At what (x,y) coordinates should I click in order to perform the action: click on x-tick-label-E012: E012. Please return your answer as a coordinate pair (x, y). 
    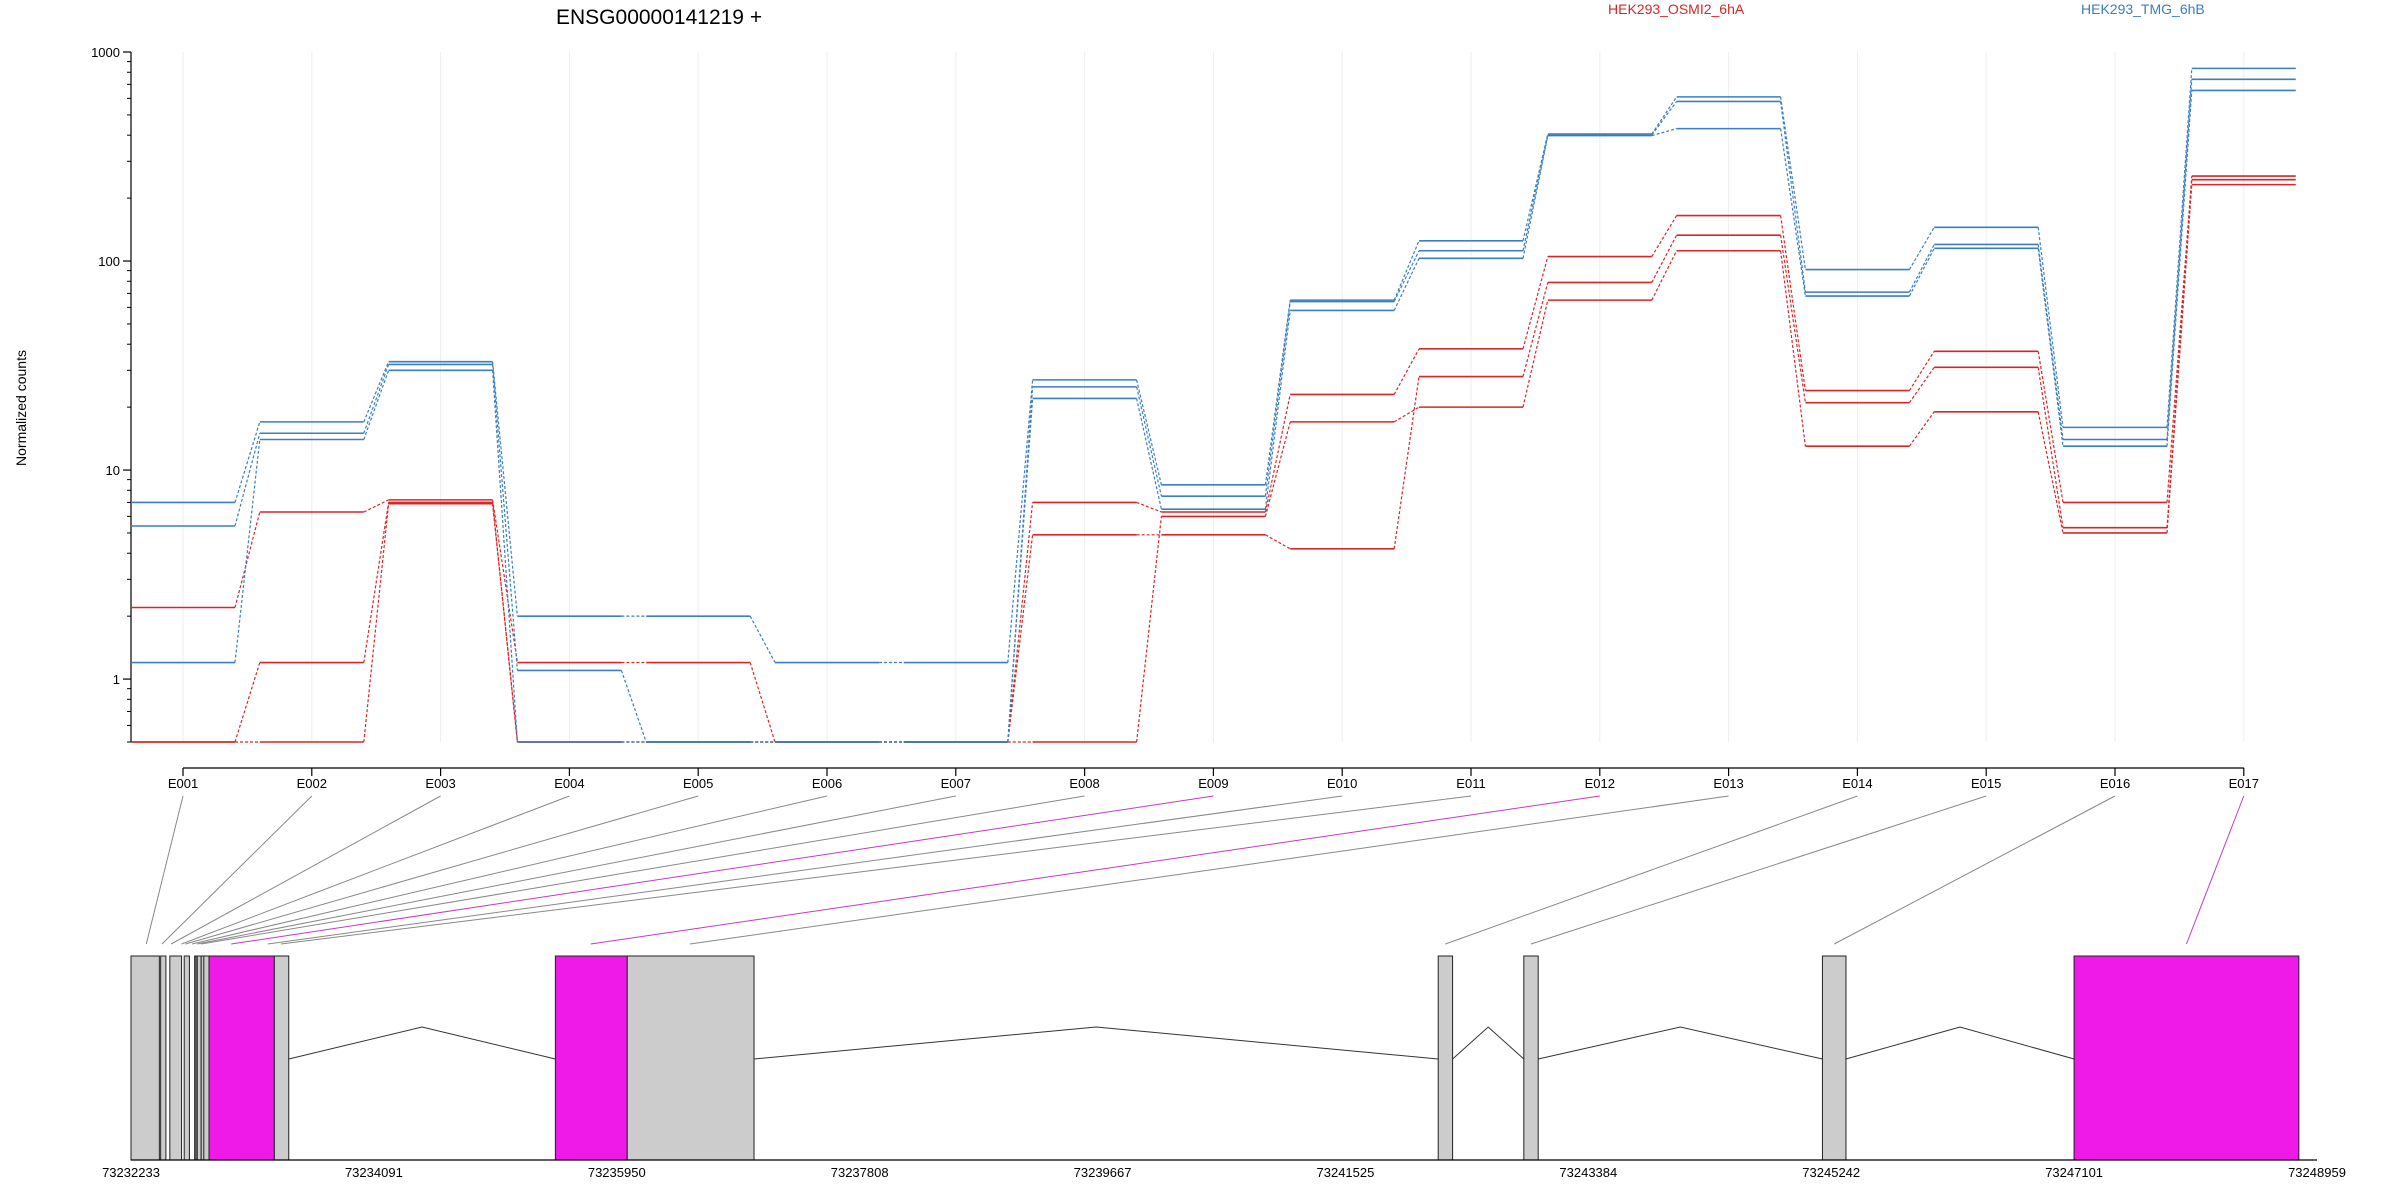
    Looking at the image, I should click on (1600, 783).